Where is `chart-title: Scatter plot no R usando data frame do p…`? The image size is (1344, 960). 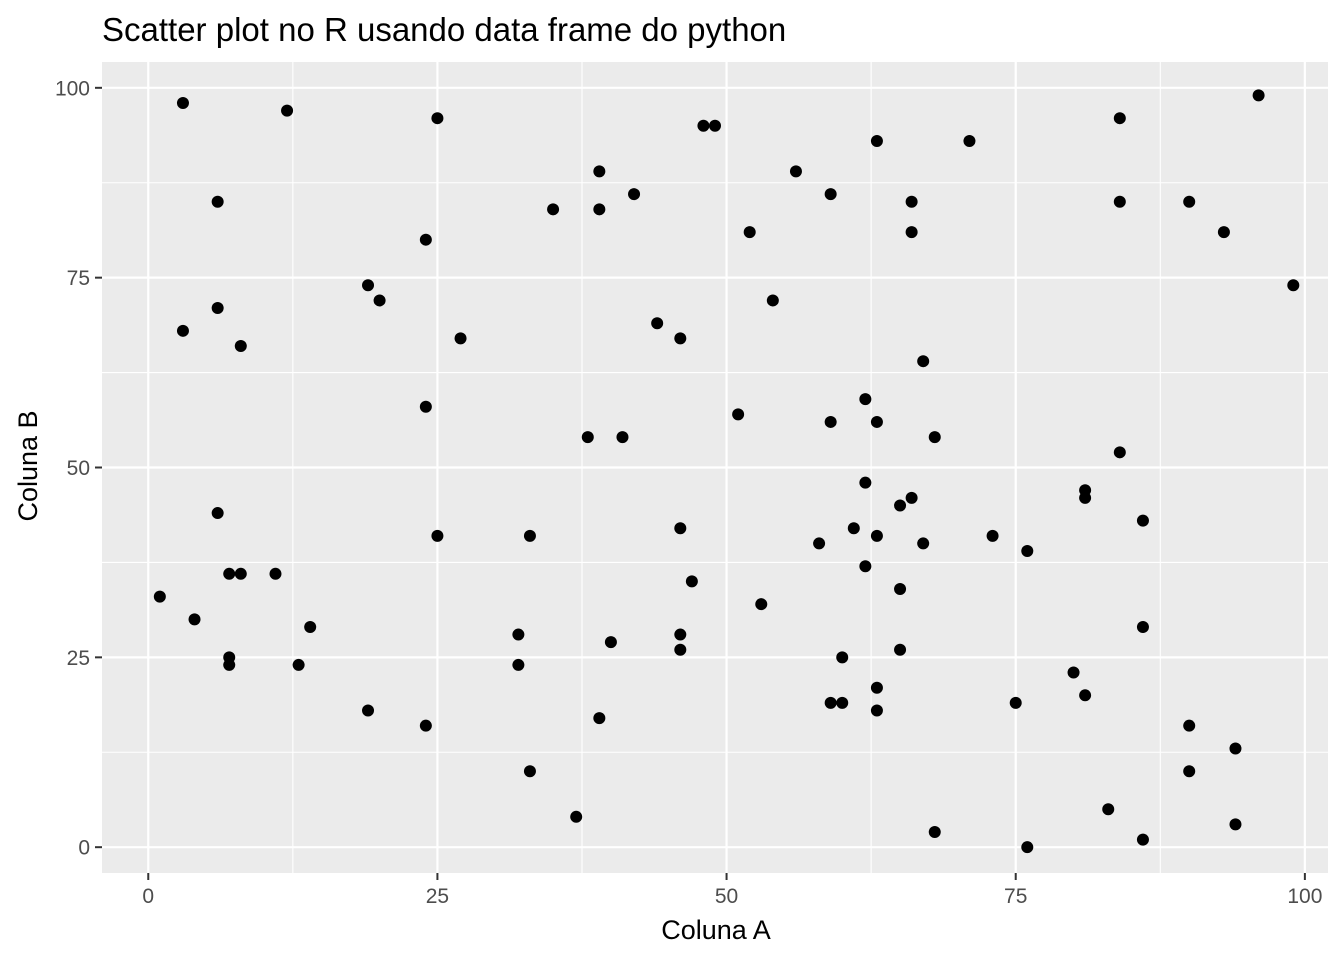 chart-title: Scatter plot no R usando data frame do p… is located at coordinates (444, 29).